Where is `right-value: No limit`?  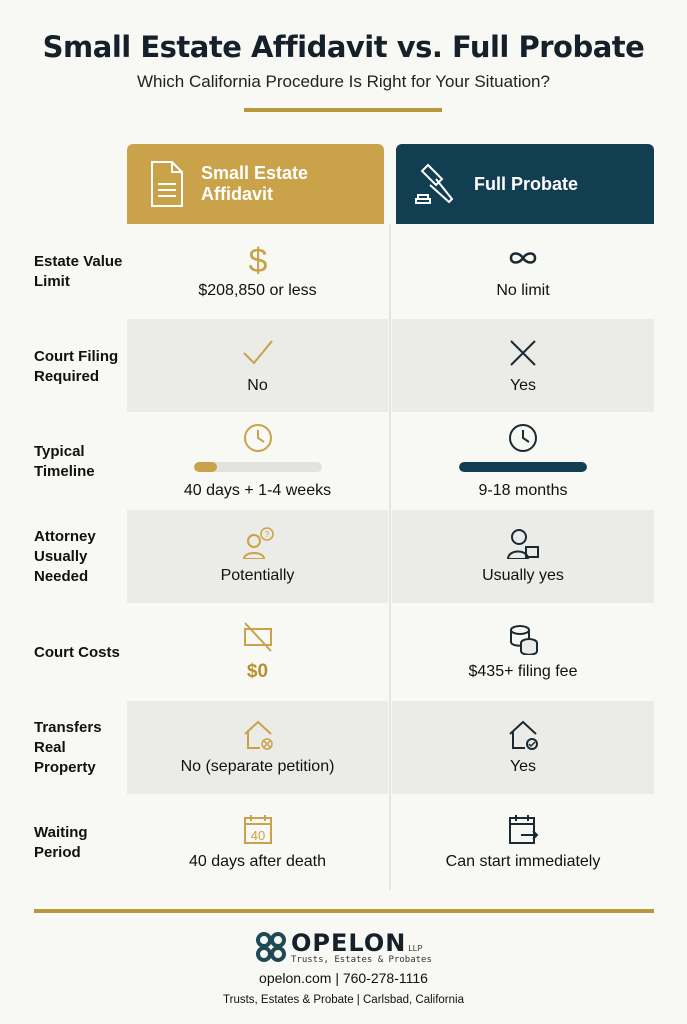
right-value: No limit is located at coordinates (523, 290).